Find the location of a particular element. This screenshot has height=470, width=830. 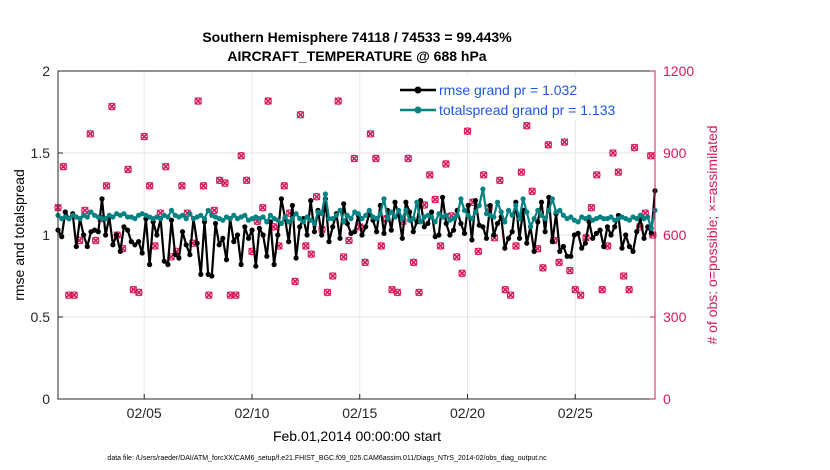

chart-title-line2: AIRCRAFT_TEMPERATURE @ 688 hPa is located at coordinates (356, 56).